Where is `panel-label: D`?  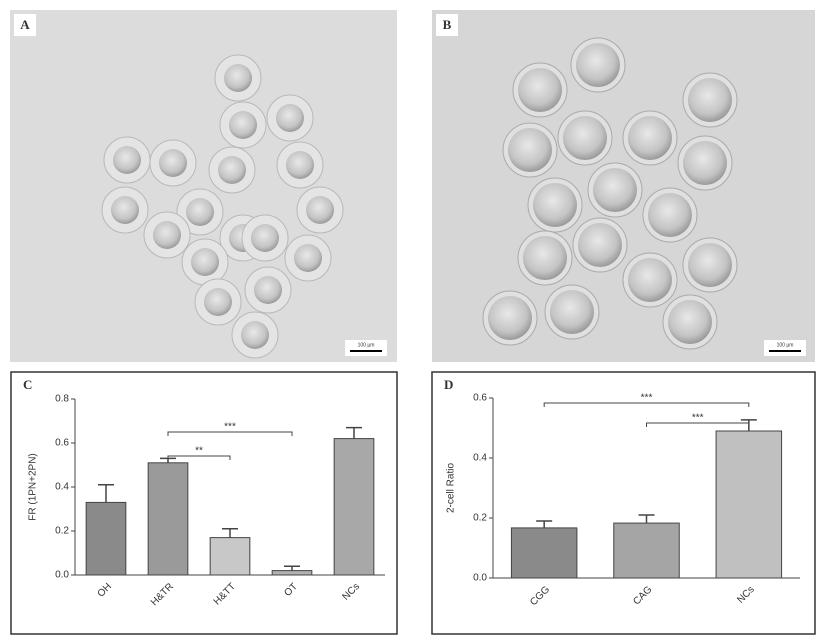
panel-label: D is located at coordinates (448, 384).